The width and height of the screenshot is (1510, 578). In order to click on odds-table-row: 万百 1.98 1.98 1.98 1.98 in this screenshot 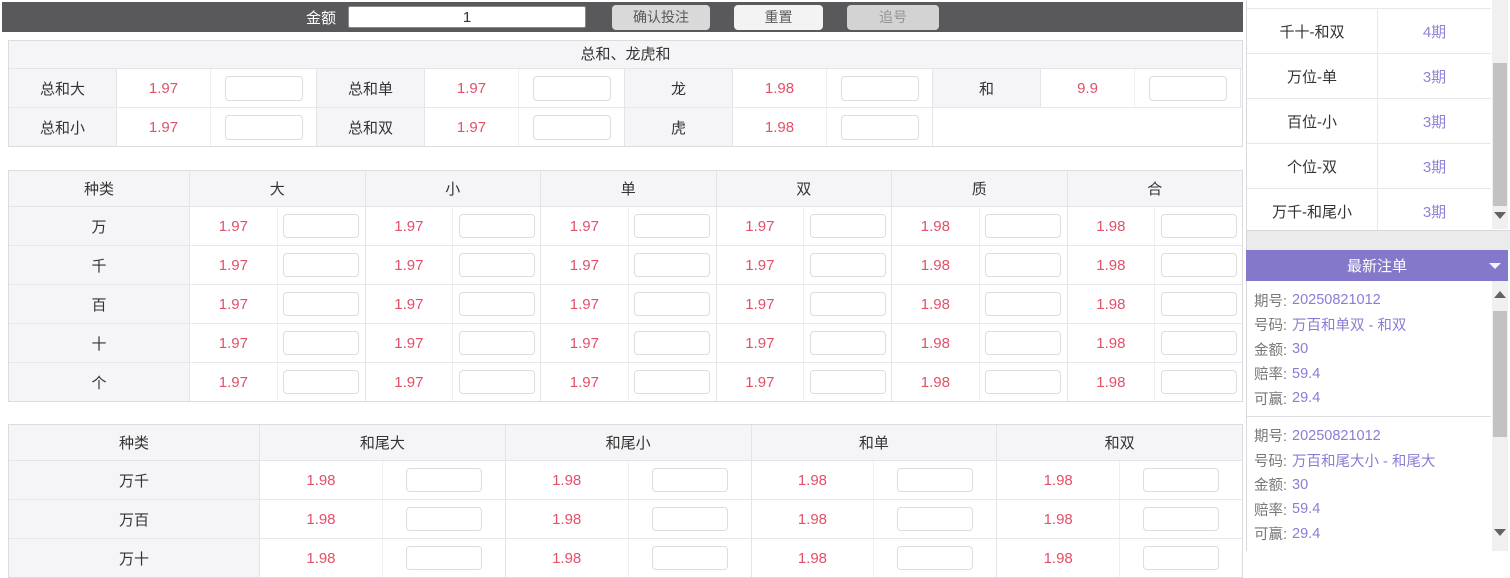, I will do `click(625, 519)`.